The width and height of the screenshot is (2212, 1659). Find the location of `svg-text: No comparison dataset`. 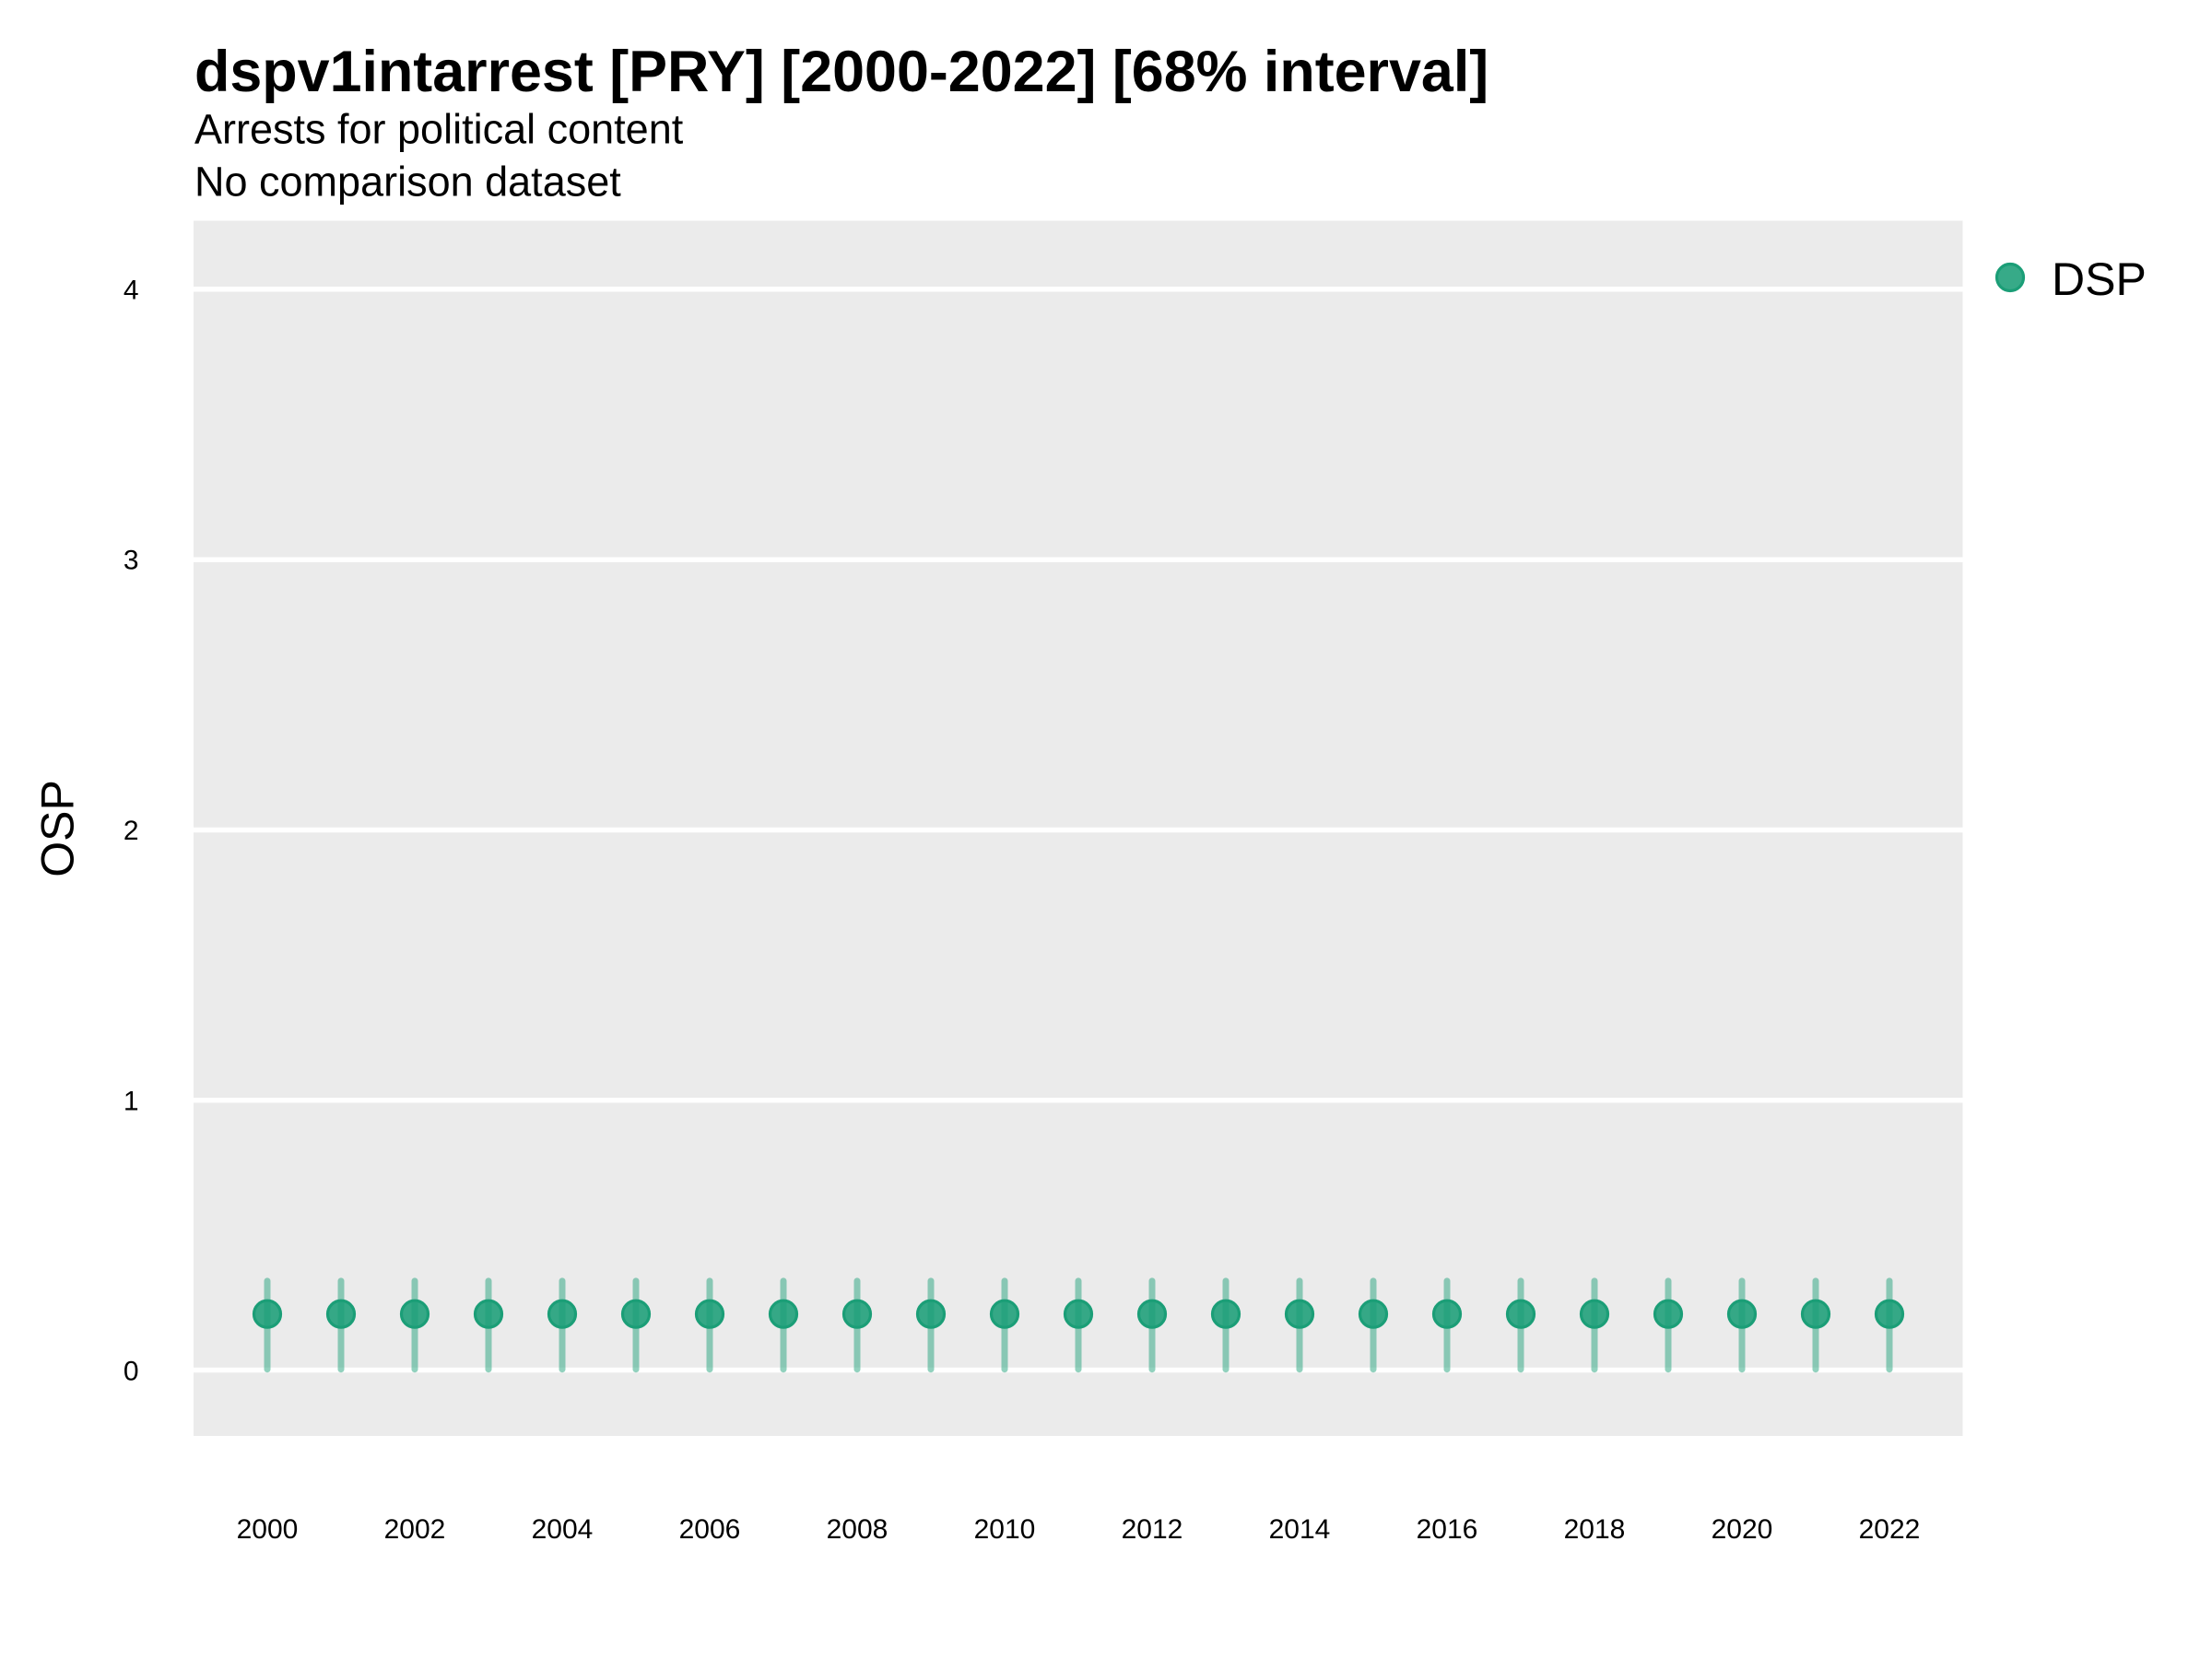

svg-text: No comparison dataset is located at coordinates (407, 181).